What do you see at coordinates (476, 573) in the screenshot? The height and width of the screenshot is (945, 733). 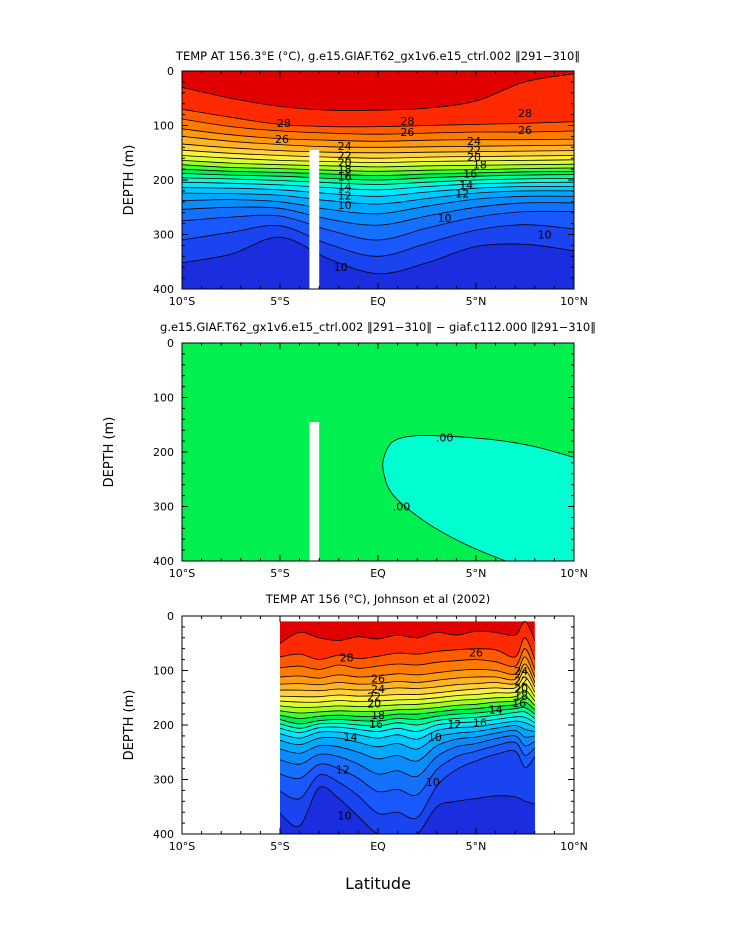 I see `x-tick-label: 5°N` at bounding box center [476, 573].